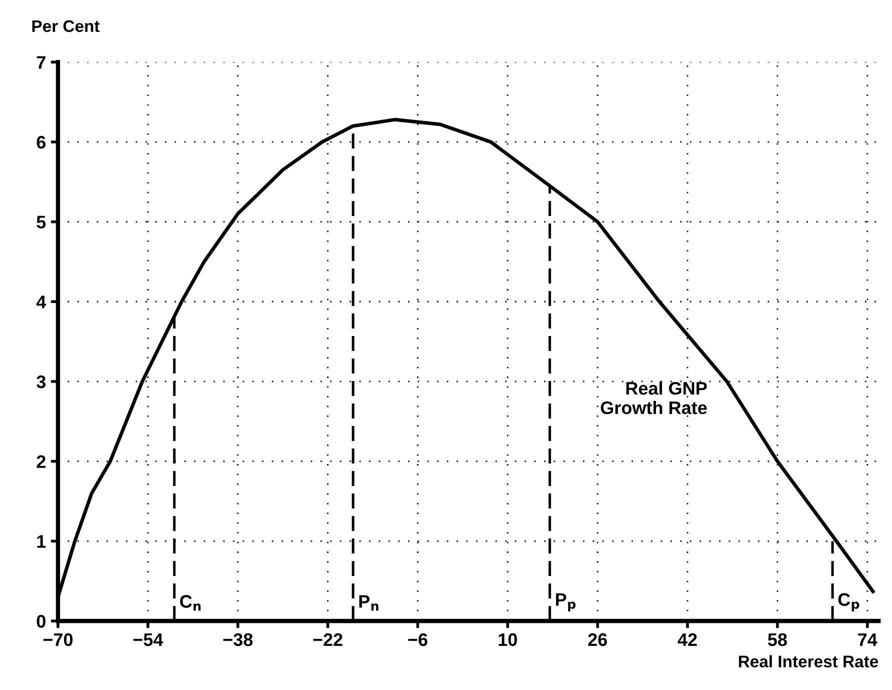 The image size is (892, 690). Describe the element at coordinates (66, 26) in the screenshot. I see `y-axis-title: Per Cent` at that location.